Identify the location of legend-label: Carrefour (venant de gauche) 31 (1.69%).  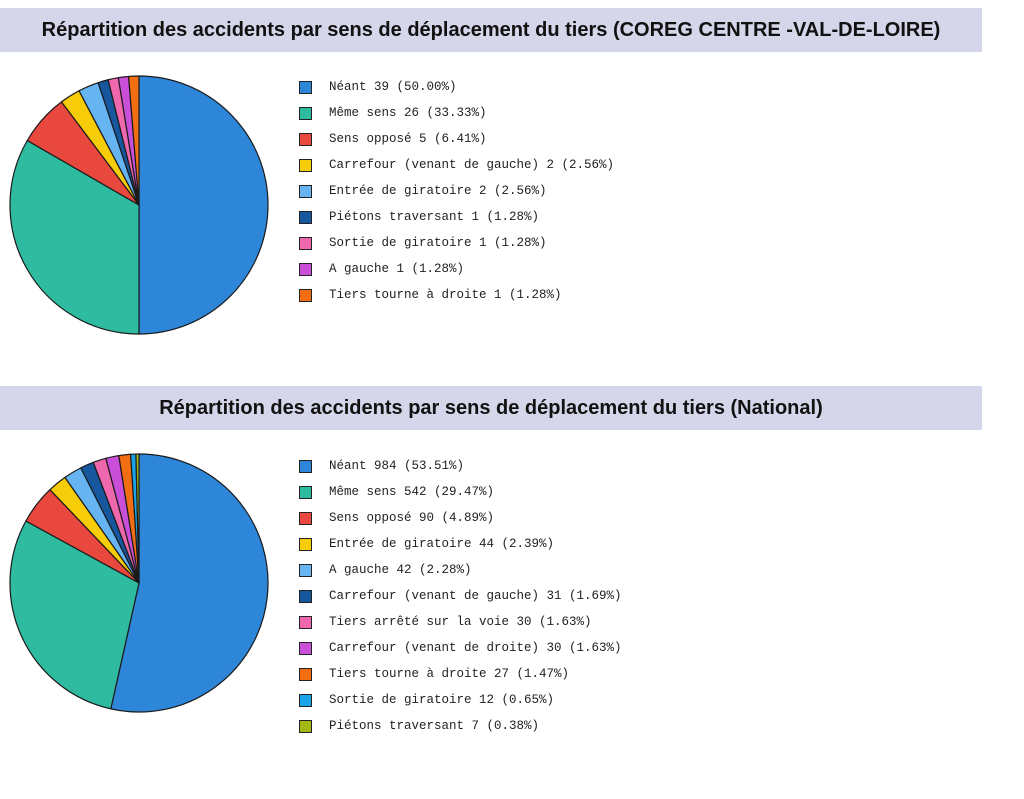
(475, 596).